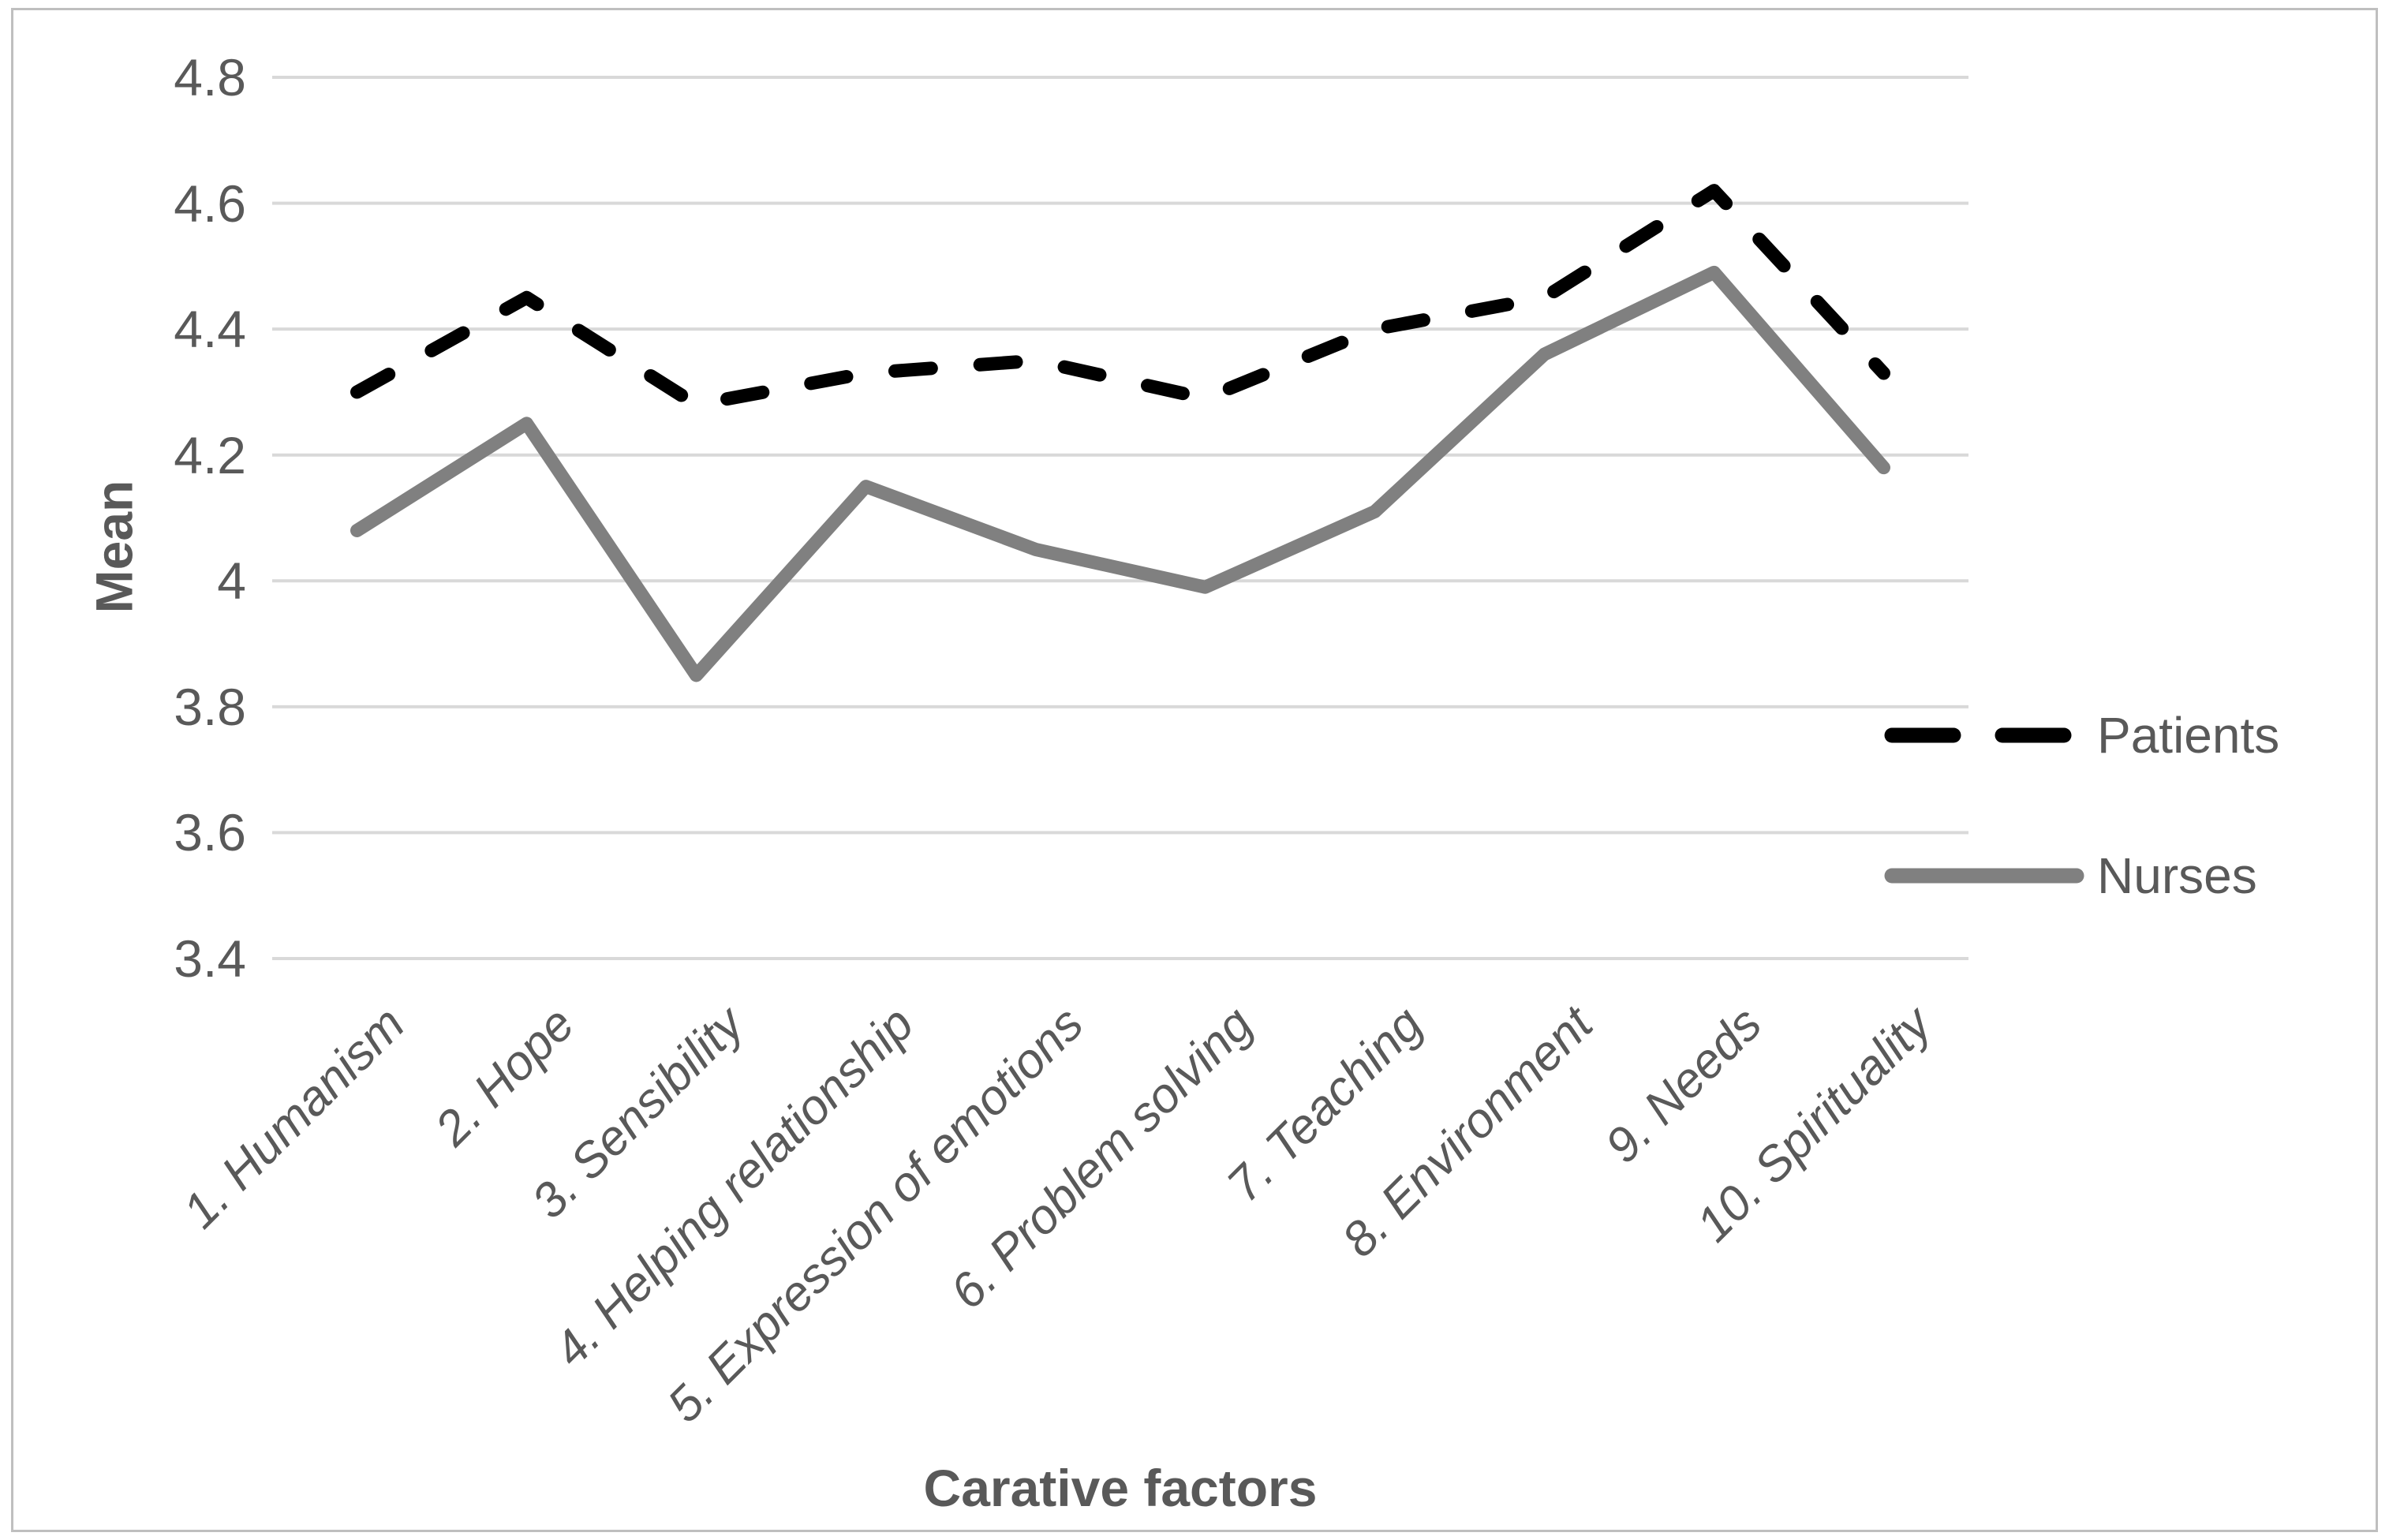 The image size is (2389, 1540). What do you see at coordinates (114, 547) in the screenshot?
I see `y-axis-title: Mean` at bounding box center [114, 547].